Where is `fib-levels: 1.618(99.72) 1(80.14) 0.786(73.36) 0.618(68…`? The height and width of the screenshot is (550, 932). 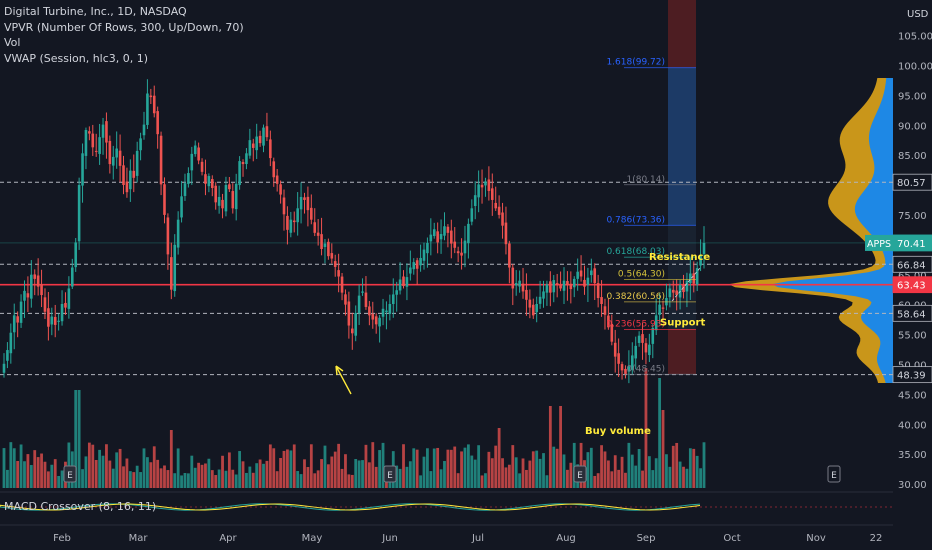 fib-levels: 1.618(99.72) 1(80.14) 0.786(73.36) 0.618(68… is located at coordinates (651, 216).